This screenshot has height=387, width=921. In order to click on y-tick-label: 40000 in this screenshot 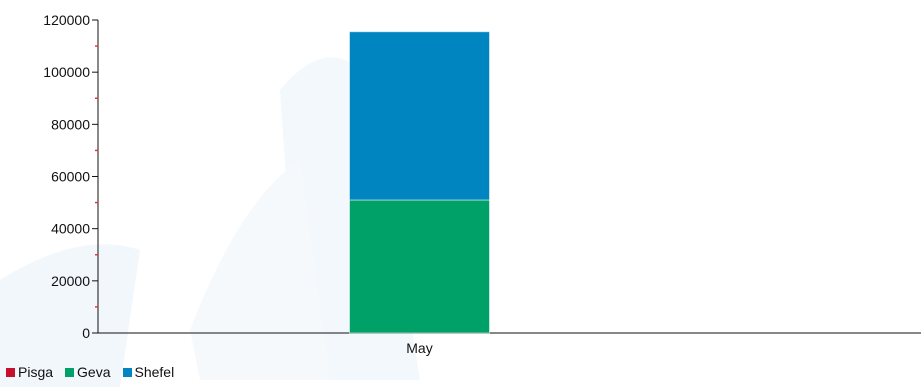, I will do `click(70, 229)`.